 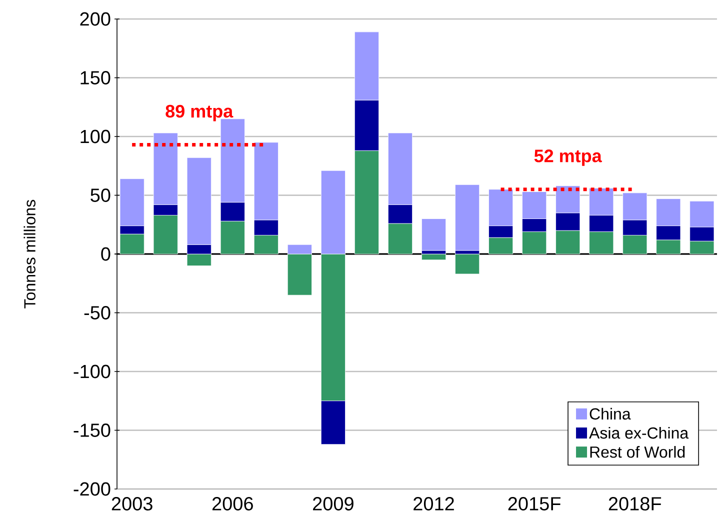 I want to click on y-tick-label: 200, so click(x=95, y=19).